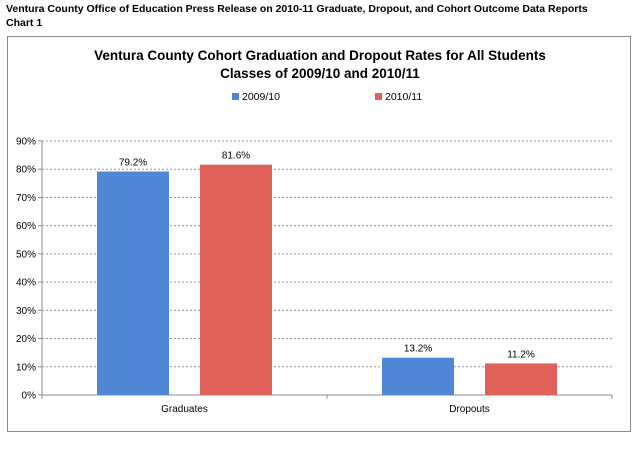 The height and width of the screenshot is (454, 640). What do you see at coordinates (26, 170) in the screenshot?
I see `y-tick-label: 80%` at bounding box center [26, 170].